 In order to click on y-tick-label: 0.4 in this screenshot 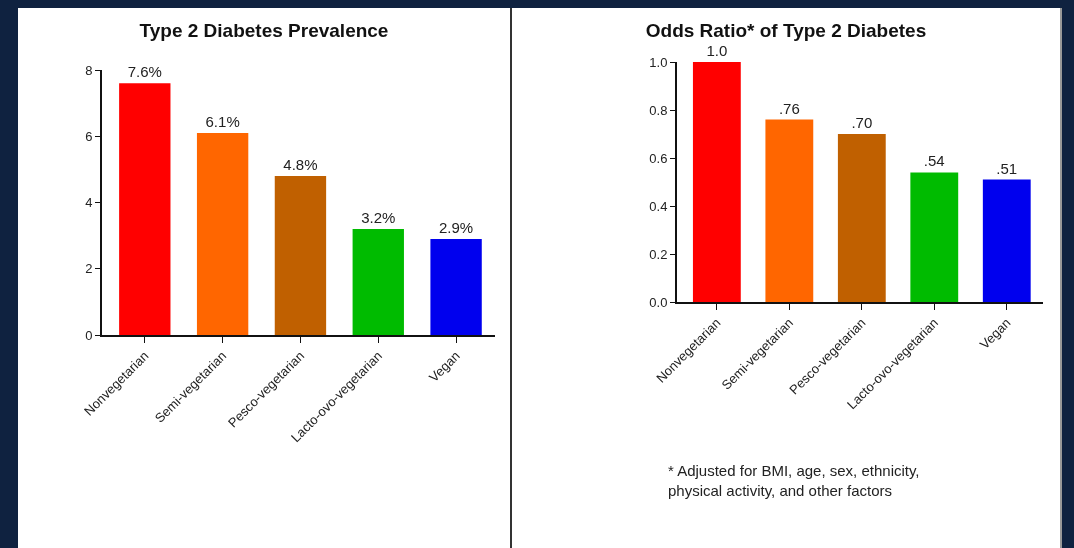, I will do `click(658, 206)`.